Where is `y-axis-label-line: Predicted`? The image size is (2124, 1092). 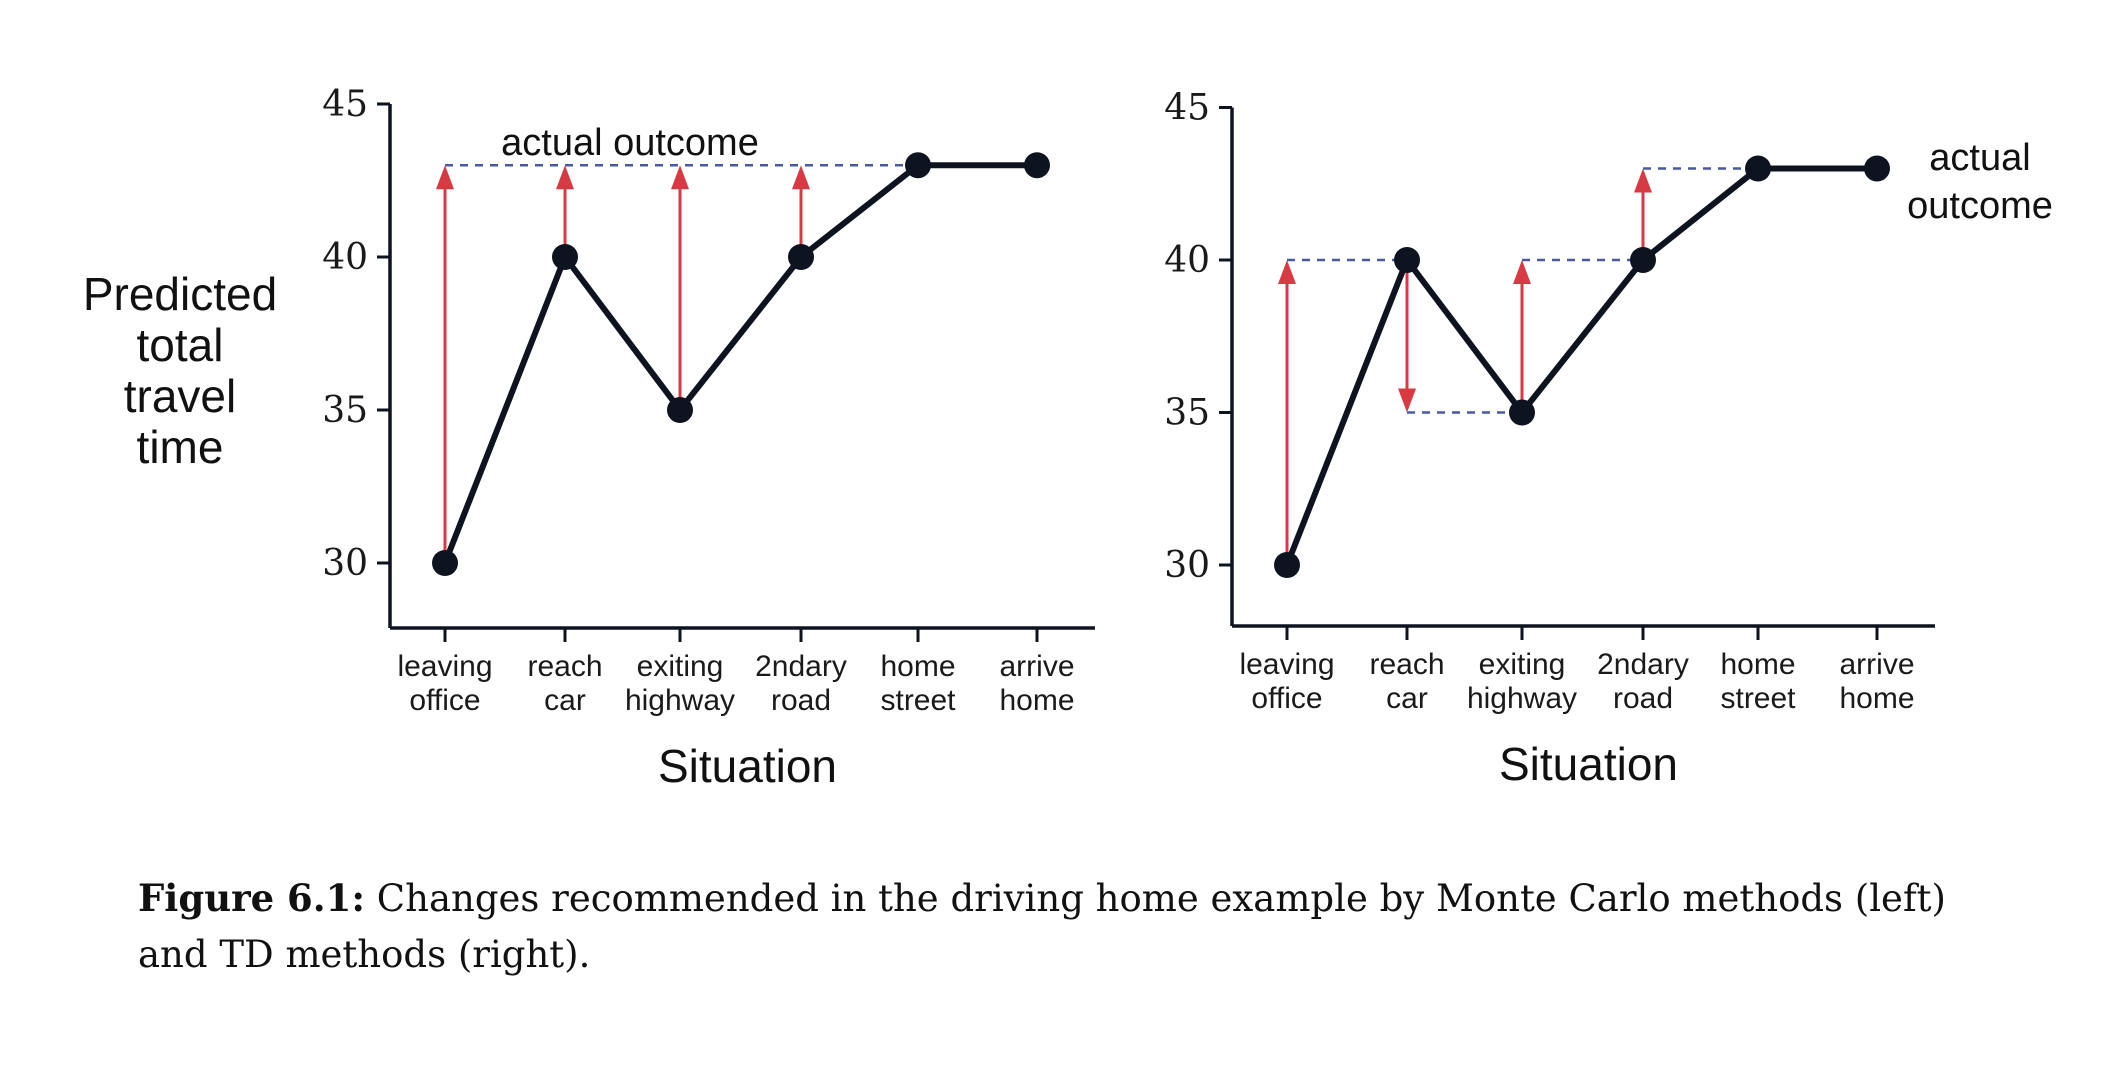
y-axis-label-line: Predicted is located at coordinates (180, 294).